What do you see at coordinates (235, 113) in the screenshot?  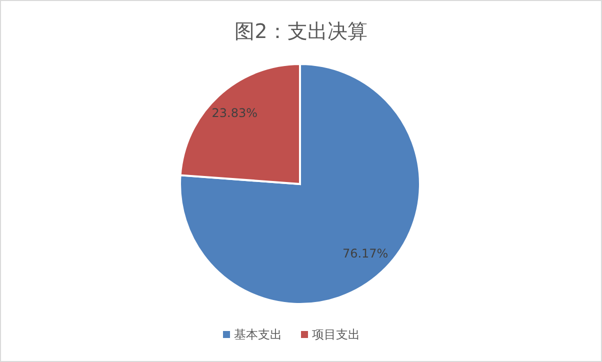 I see `data-label: 23.83%` at bounding box center [235, 113].